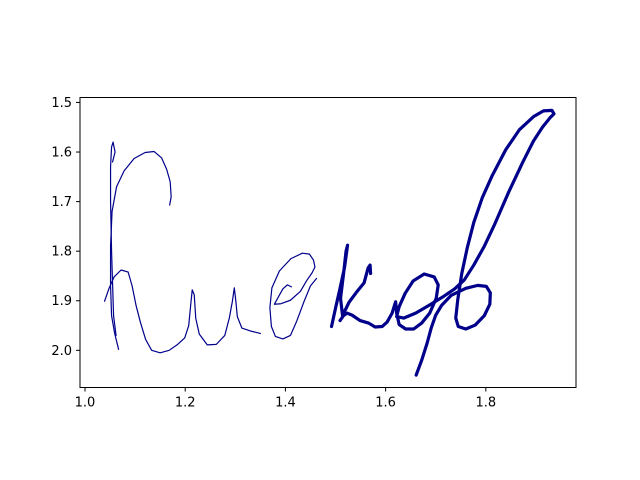 Image resolution: width=640 pixels, height=480 pixels. Describe the element at coordinates (385, 403) in the screenshot. I see `x-tick-label: 1.6` at that location.